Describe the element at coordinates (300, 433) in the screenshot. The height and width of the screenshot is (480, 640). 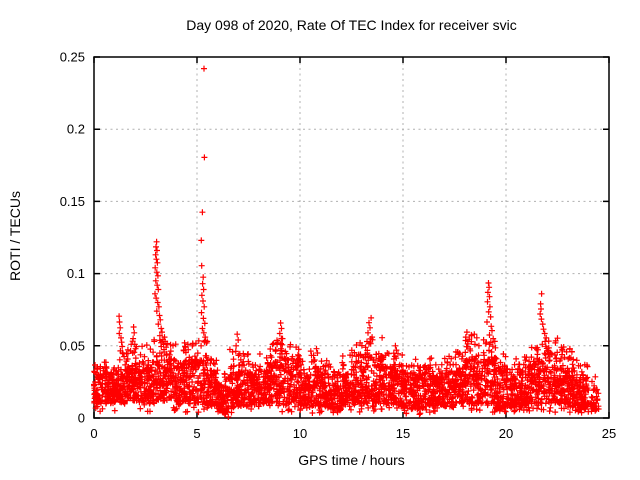
I see `x-tick-label: 10` at that location.